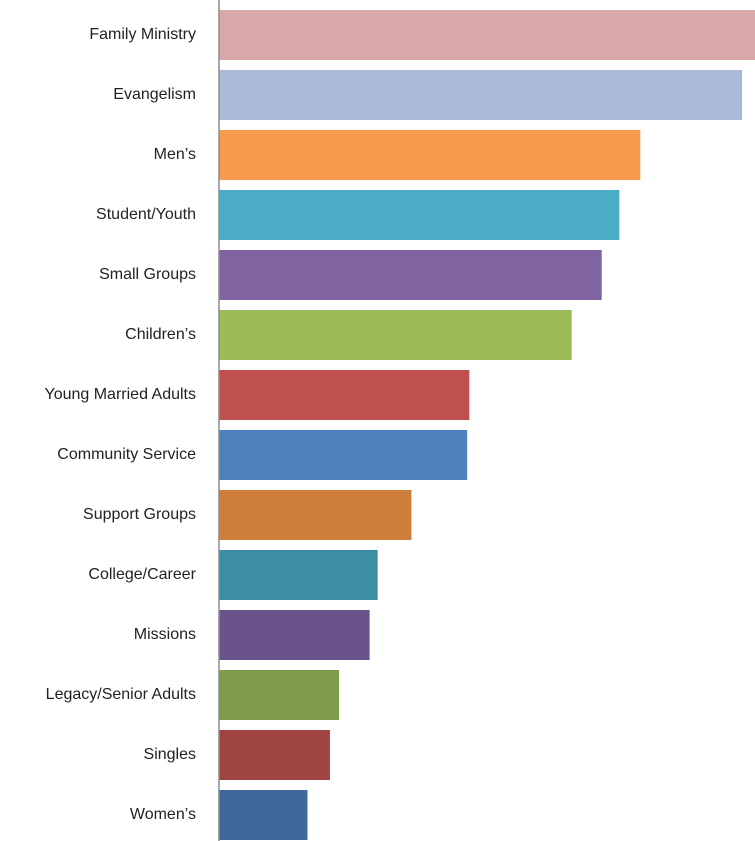  Describe the element at coordinates (126, 454) in the screenshot. I see `category-label: Community Service` at that location.